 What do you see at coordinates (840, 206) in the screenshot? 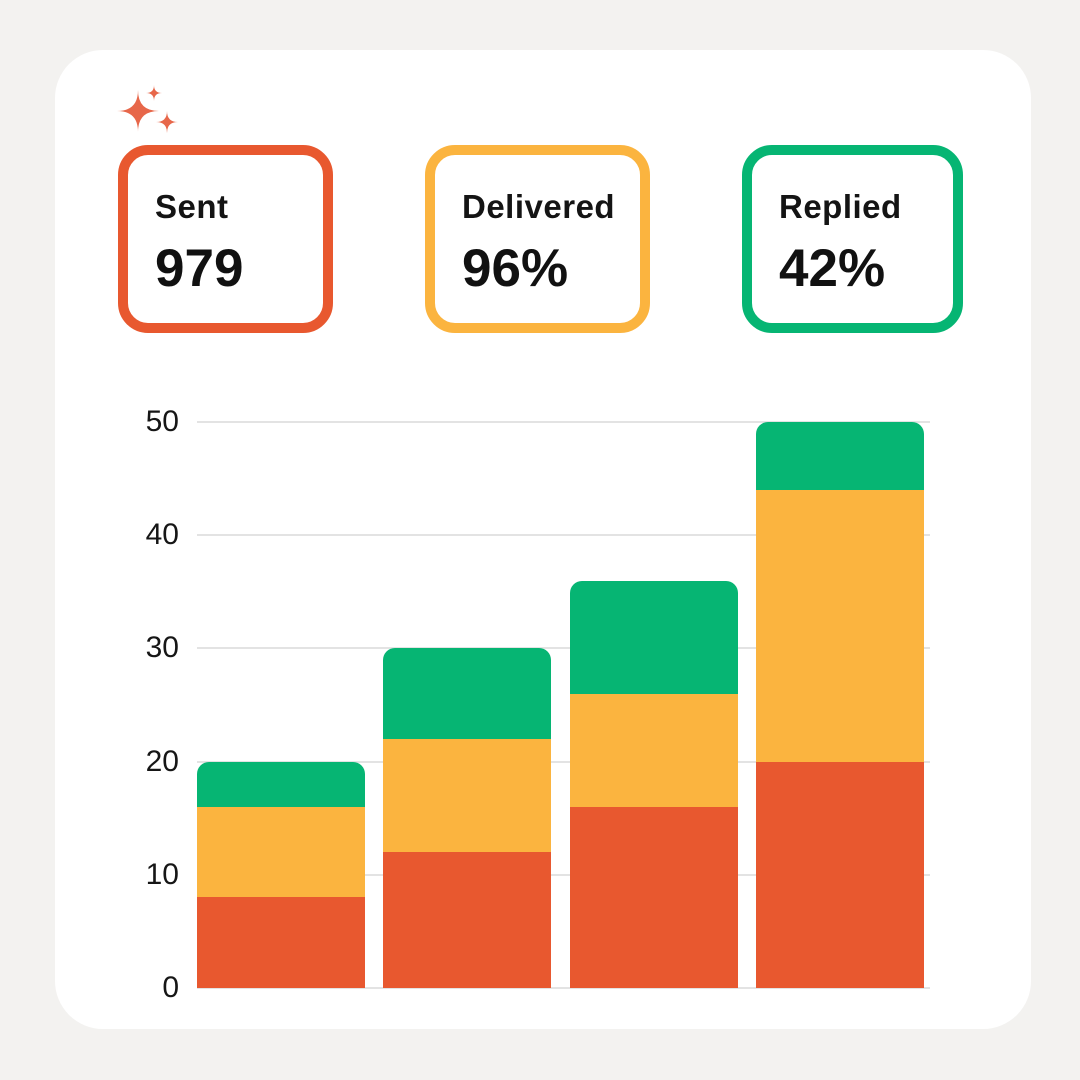
I see `stat-label: Replied` at bounding box center [840, 206].